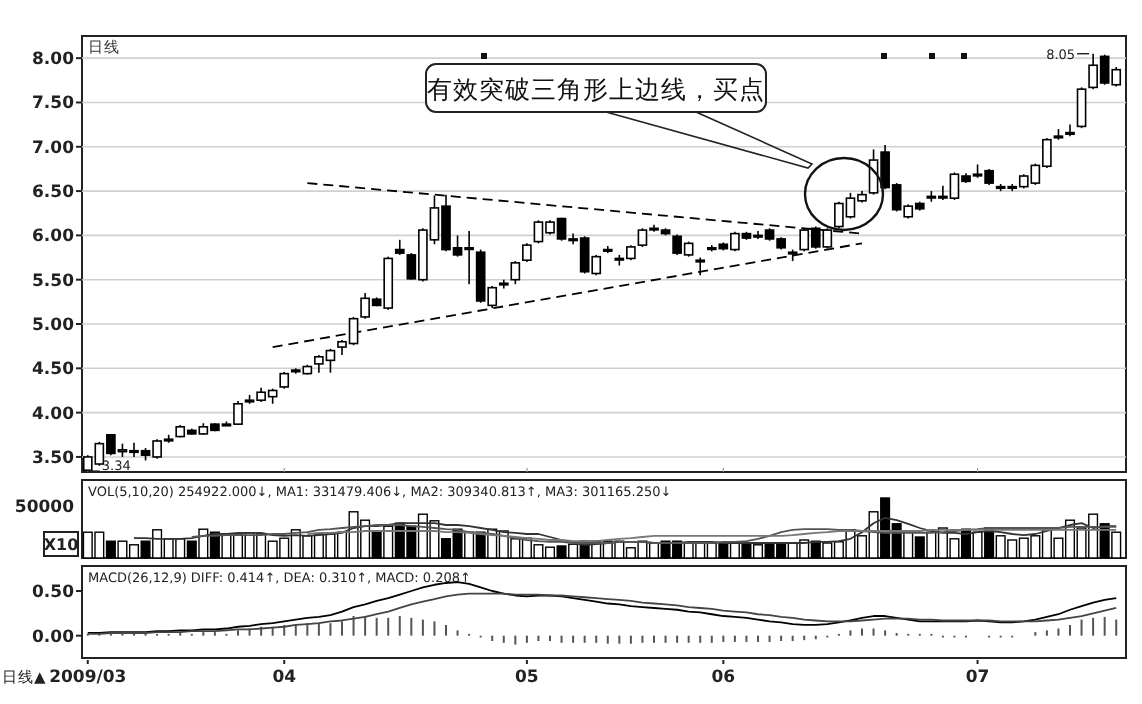 The image size is (1142, 704). I want to click on y-tick-label: 7.50, so click(53, 104).